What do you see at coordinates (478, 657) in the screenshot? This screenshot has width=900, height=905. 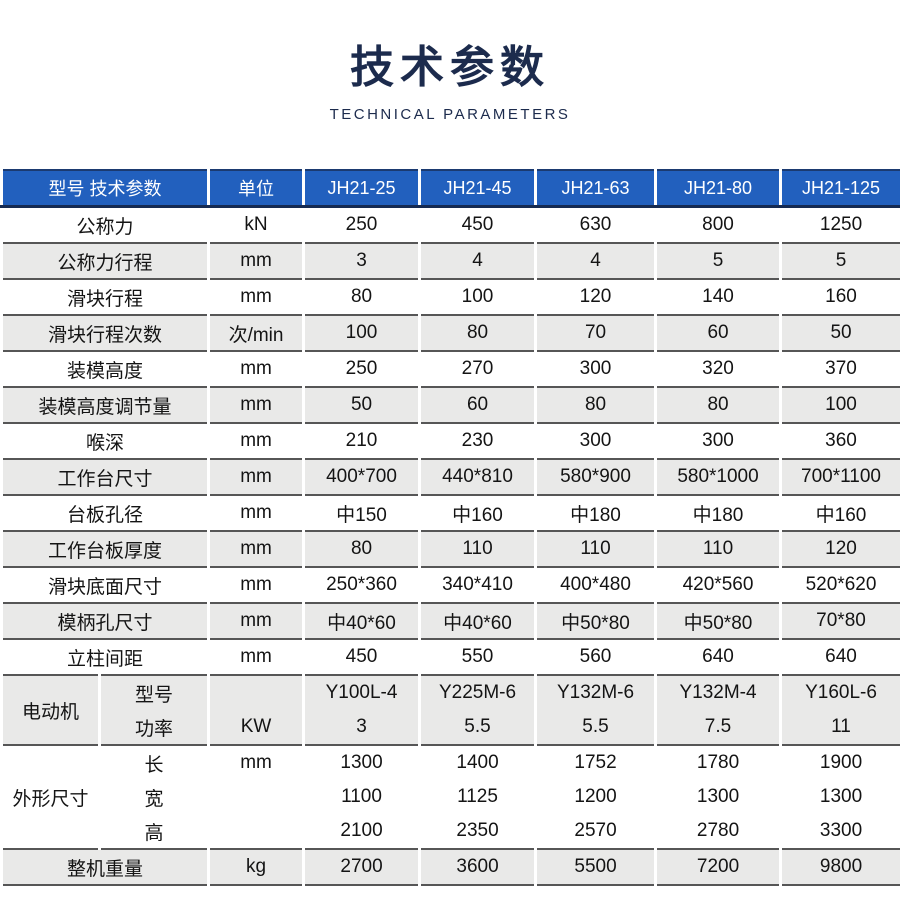 I see `cell-value: 550` at bounding box center [478, 657].